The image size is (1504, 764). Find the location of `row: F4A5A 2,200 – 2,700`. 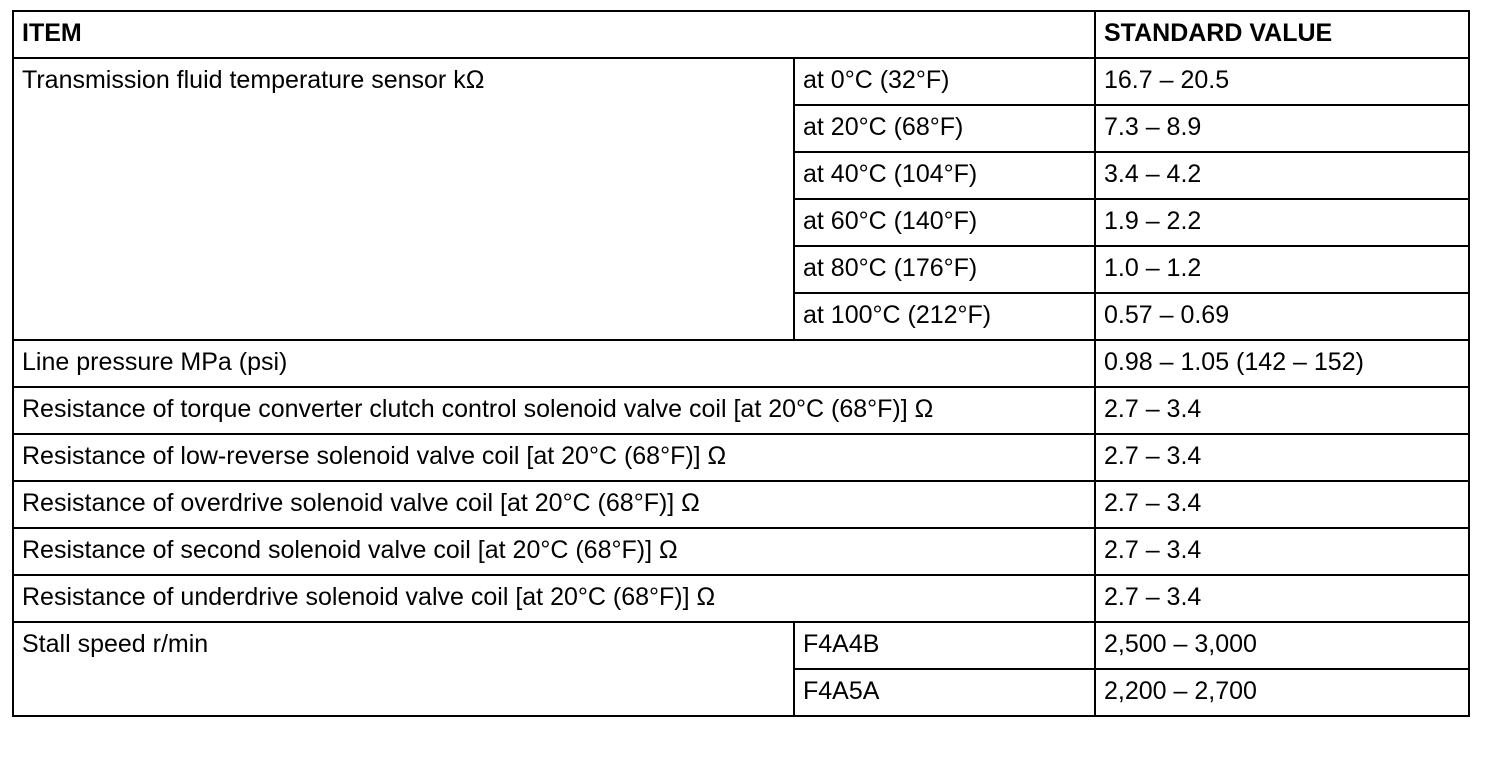

row: F4A5A 2,200 – 2,700 is located at coordinates (741, 692).